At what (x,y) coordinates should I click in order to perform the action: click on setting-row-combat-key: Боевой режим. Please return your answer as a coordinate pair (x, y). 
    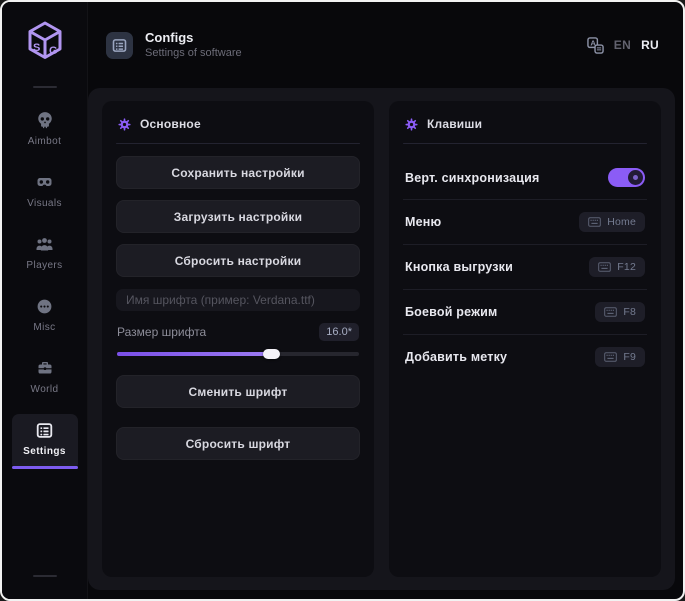
    Looking at the image, I should click on (525, 312).